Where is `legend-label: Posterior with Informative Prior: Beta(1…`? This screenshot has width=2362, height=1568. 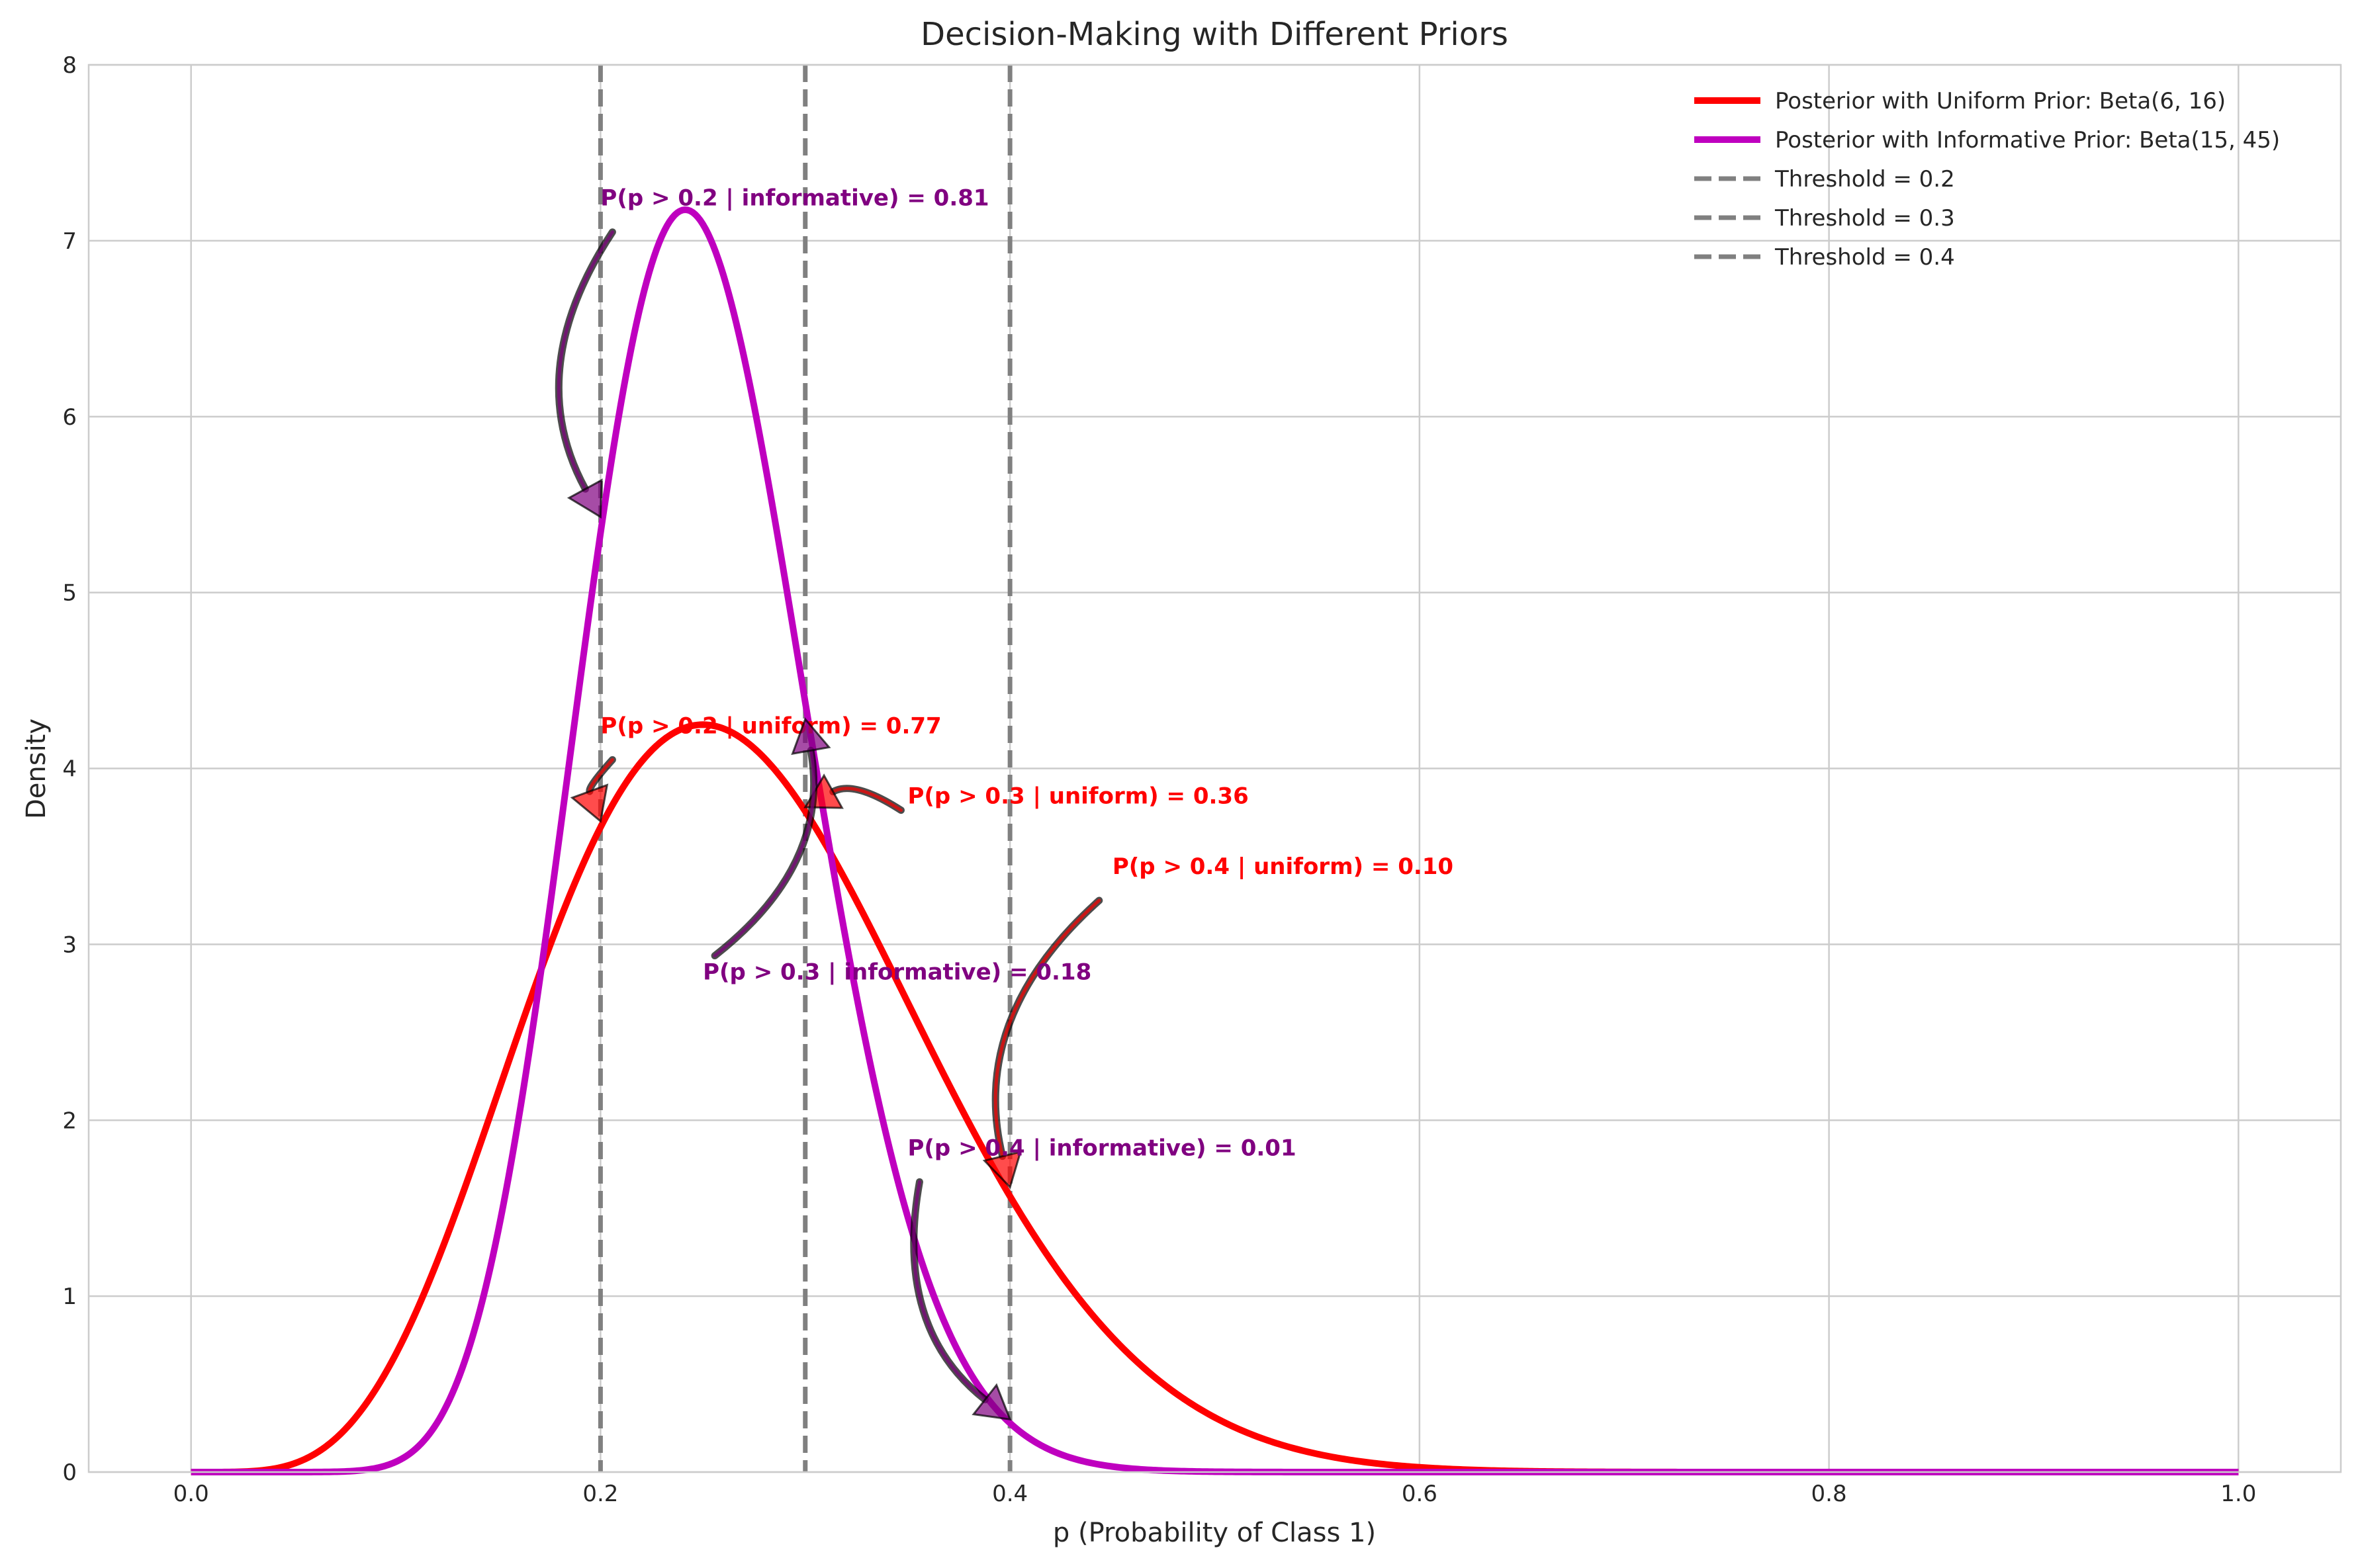 legend-label: Posterior with Informative Prior: Beta(1… is located at coordinates (2027, 140).